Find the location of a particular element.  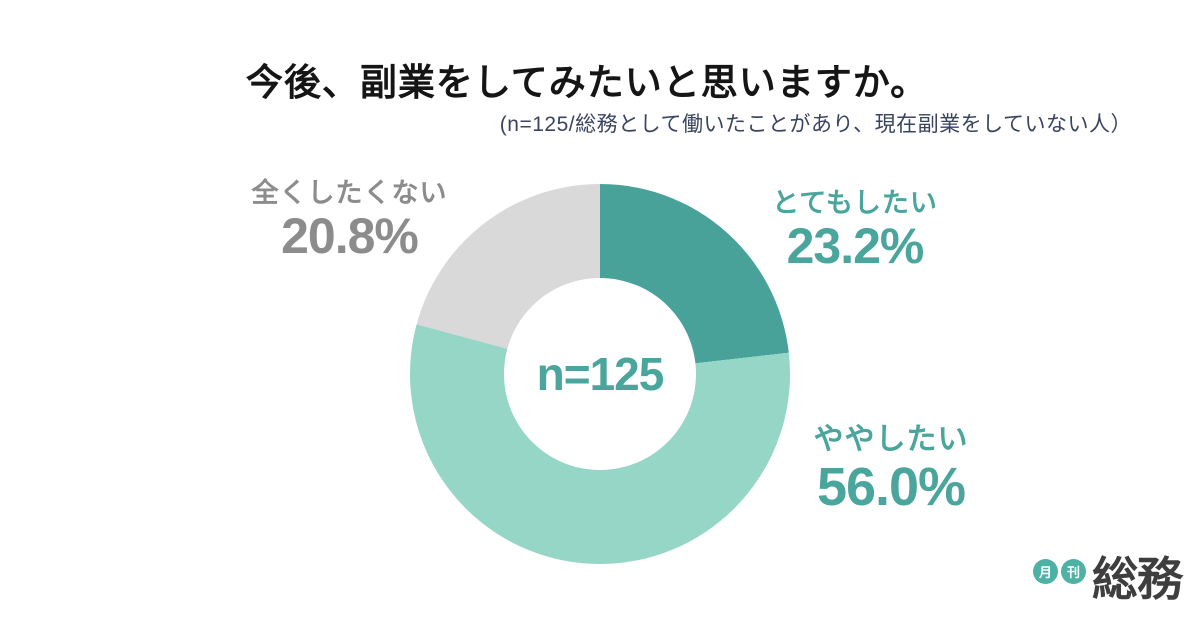

segment-label-somewhat-want: ややしたい 56.0% is located at coordinates (891, 469).